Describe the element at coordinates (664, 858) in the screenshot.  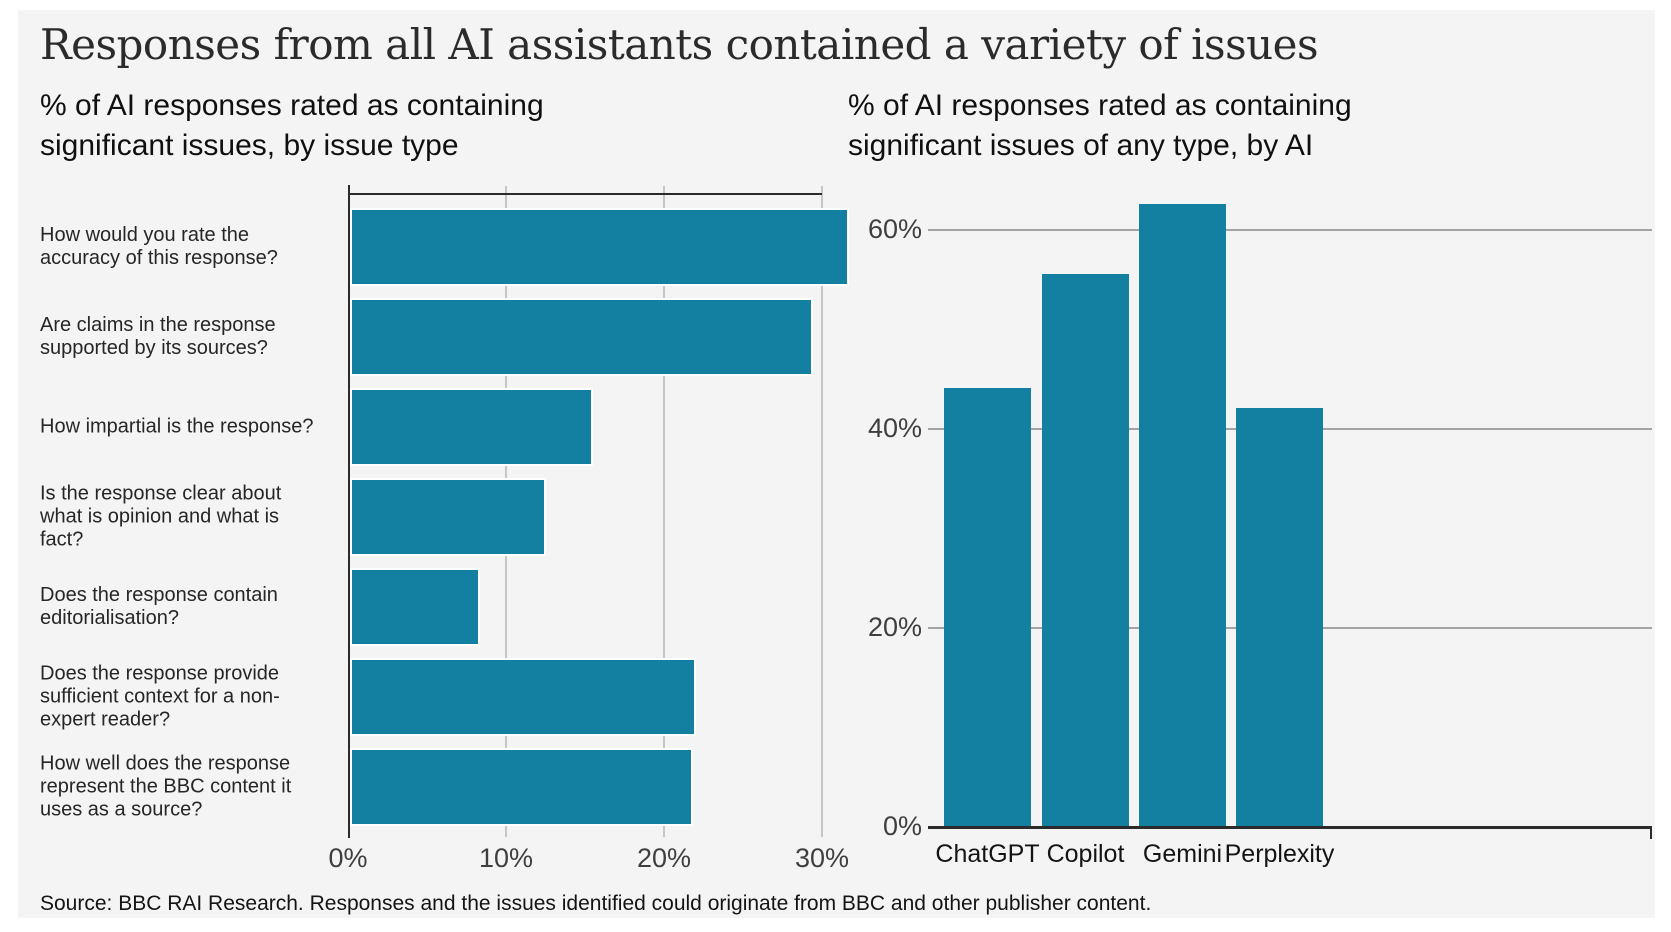
I see `x-tick-label-20%: 20%` at that location.